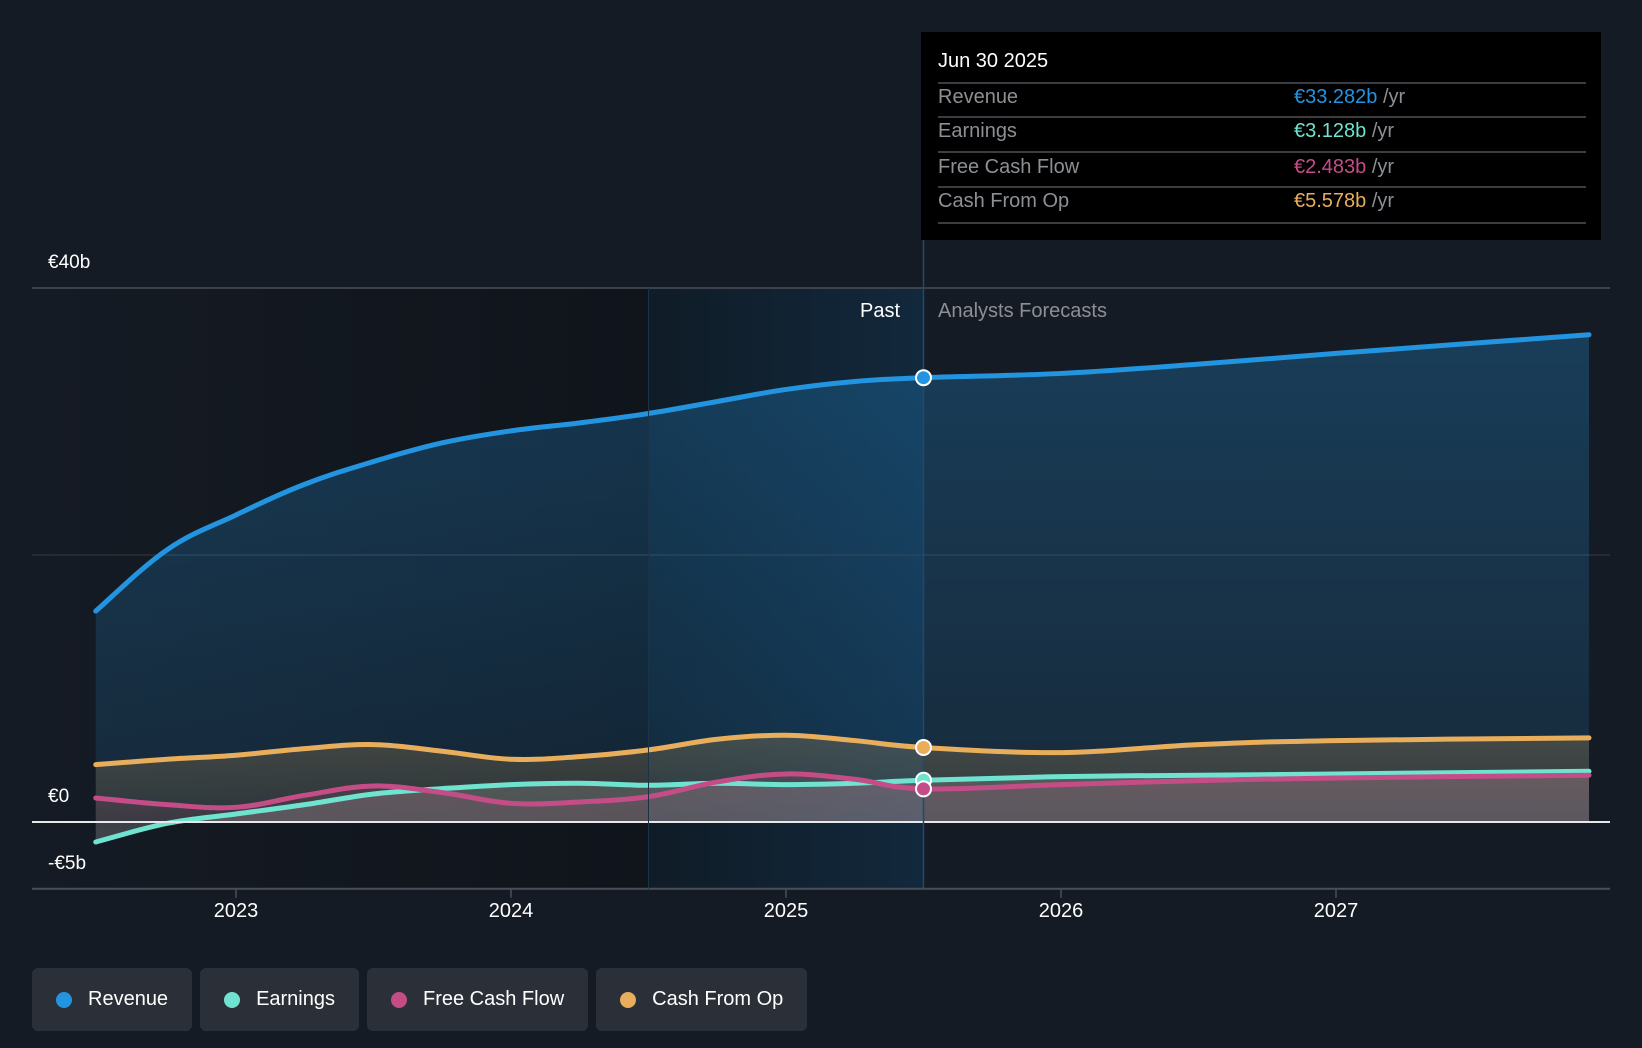 The width and height of the screenshot is (1642, 1048). What do you see at coordinates (842, 750) in the screenshot?
I see `cash-from-op-line` at bounding box center [842, 750].